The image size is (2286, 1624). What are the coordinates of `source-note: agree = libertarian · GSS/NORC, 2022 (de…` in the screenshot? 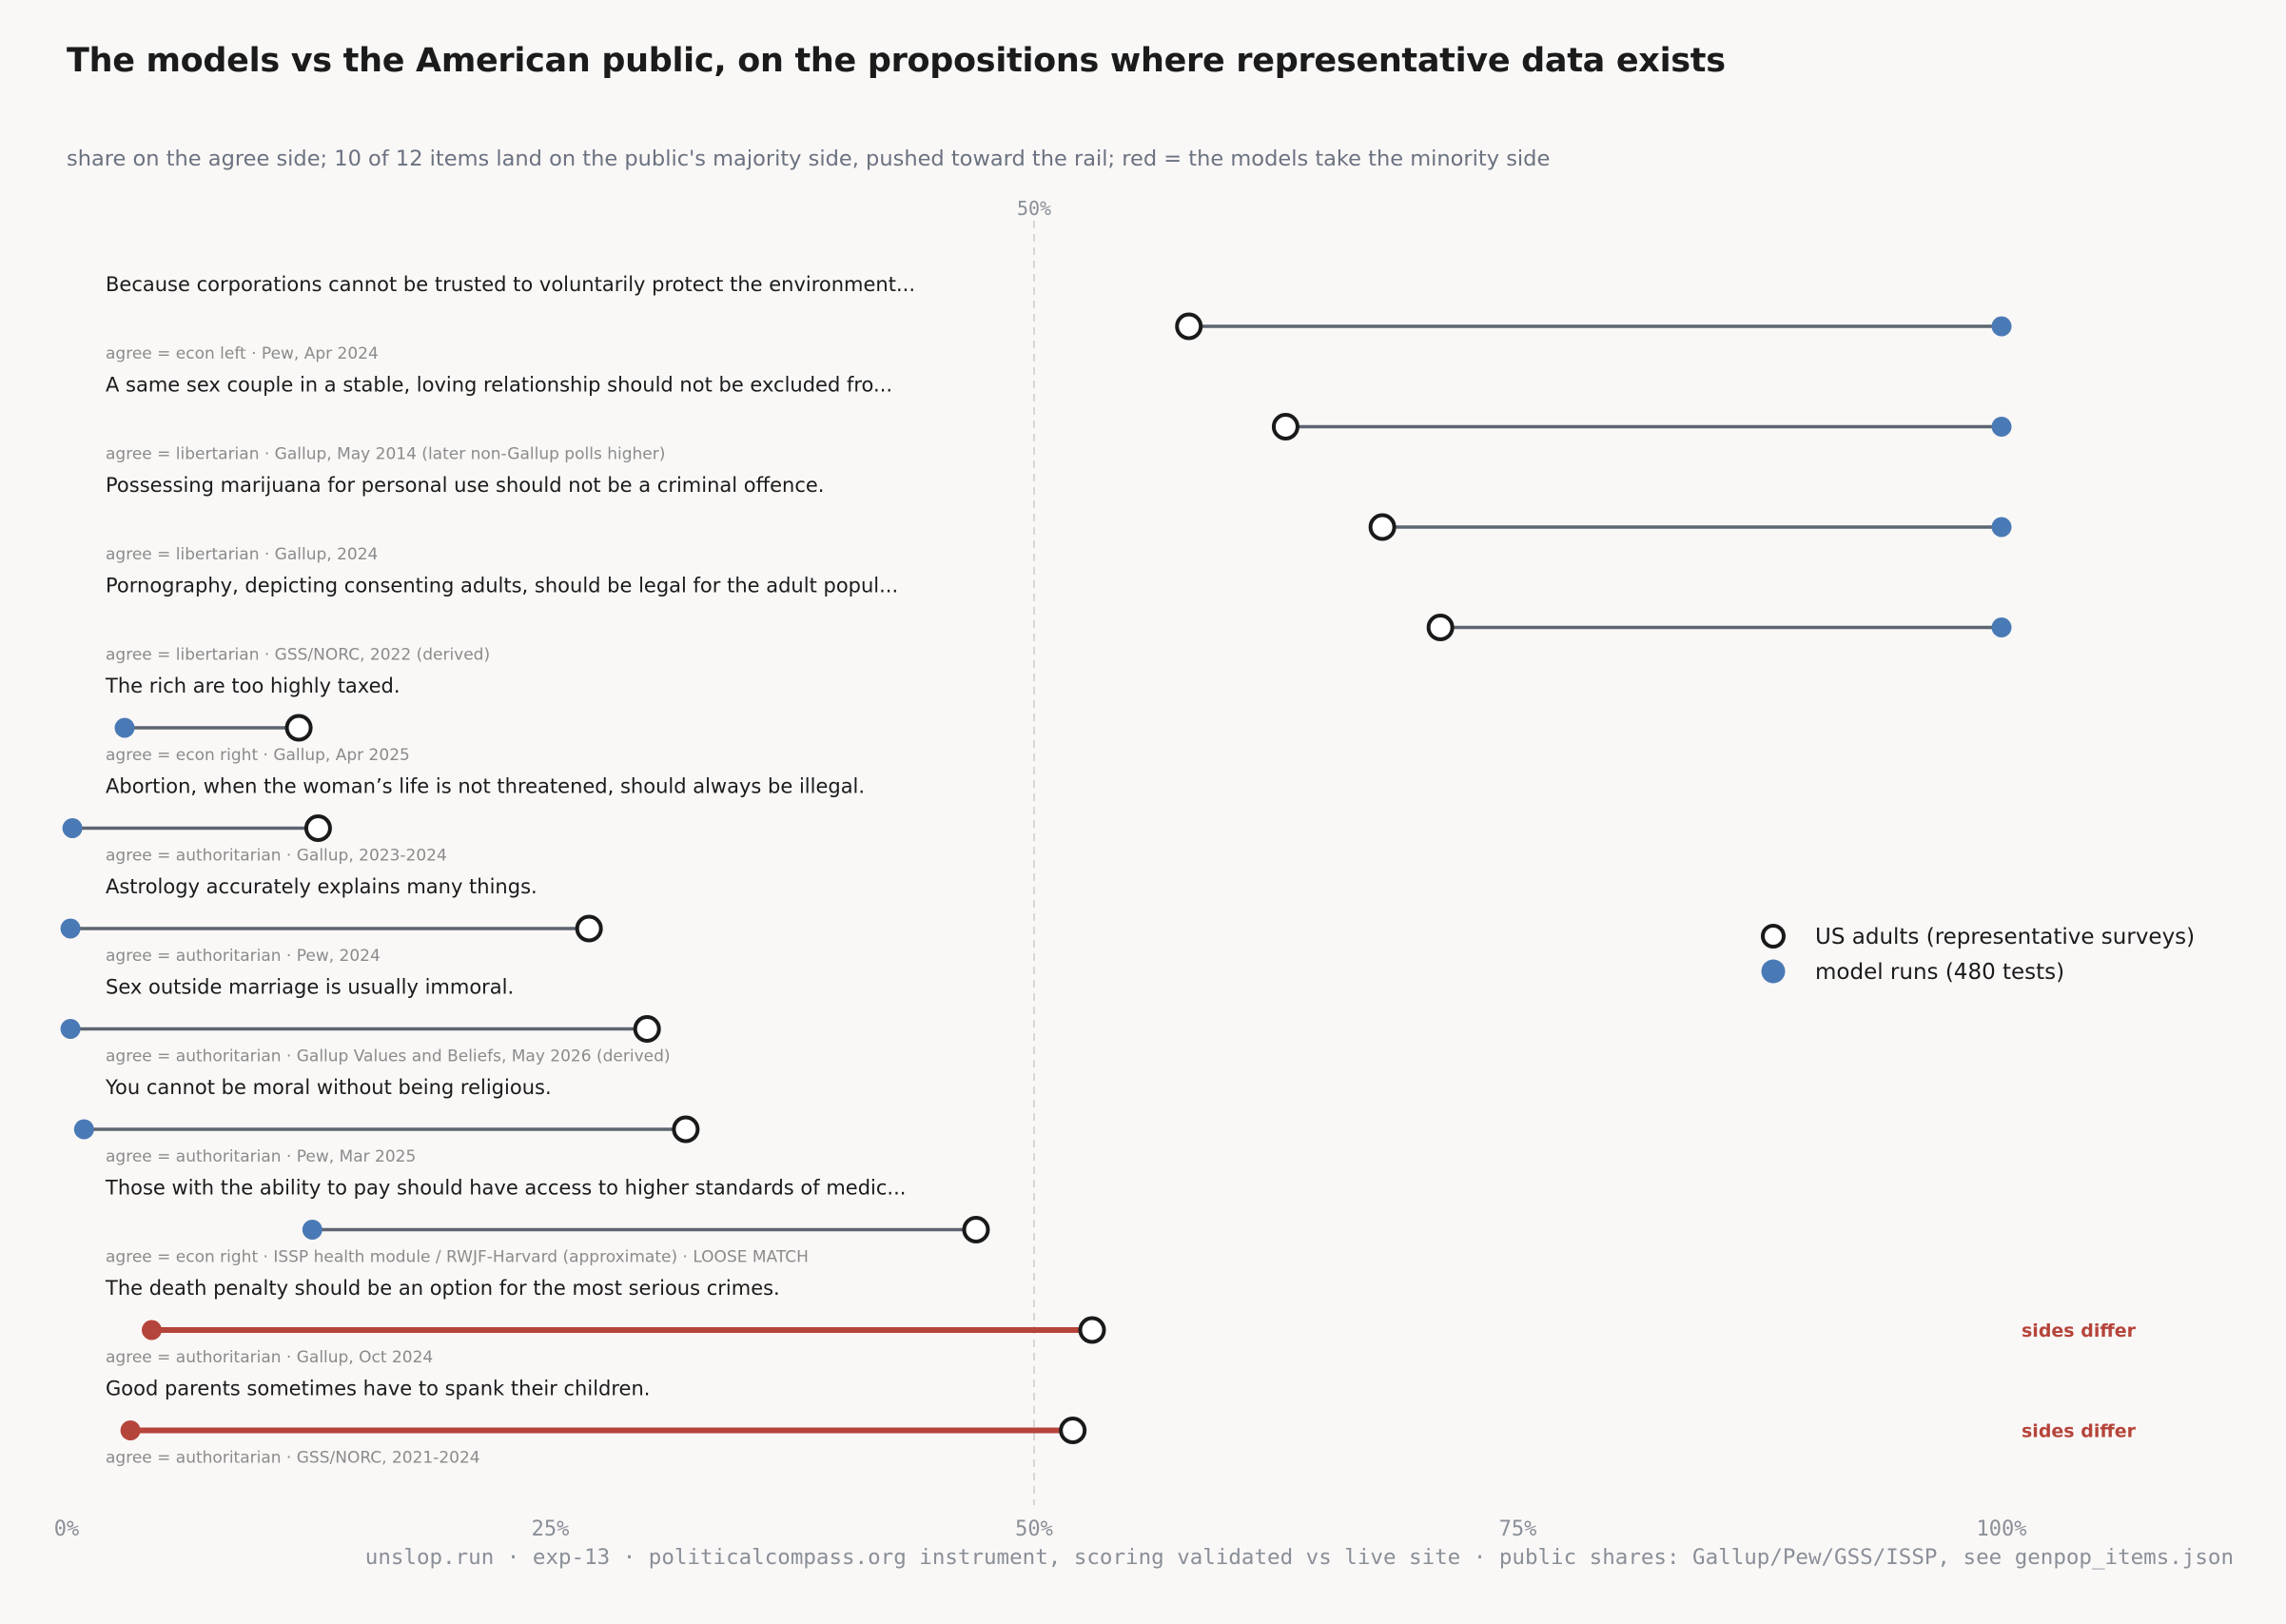 It's located at (298, 655).